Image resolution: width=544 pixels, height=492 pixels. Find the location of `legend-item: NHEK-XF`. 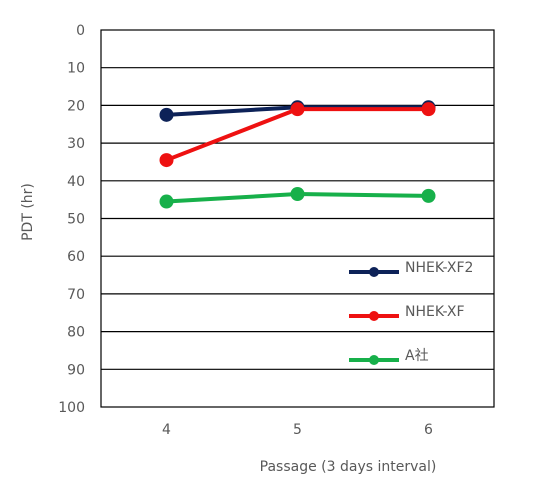

legend-item: NHEK-XF is located at coordinates (407, 312).